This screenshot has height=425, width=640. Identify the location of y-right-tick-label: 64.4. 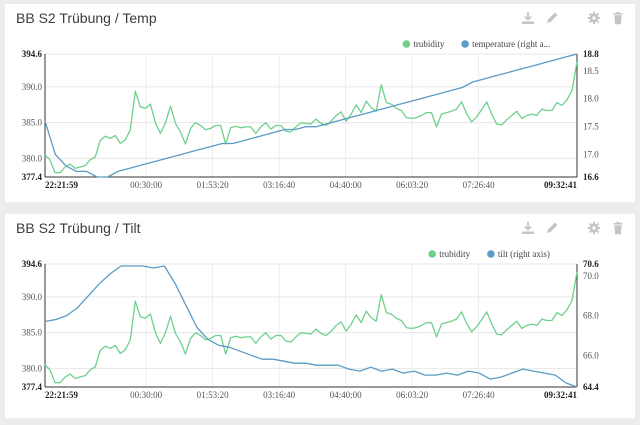
(591, 387).